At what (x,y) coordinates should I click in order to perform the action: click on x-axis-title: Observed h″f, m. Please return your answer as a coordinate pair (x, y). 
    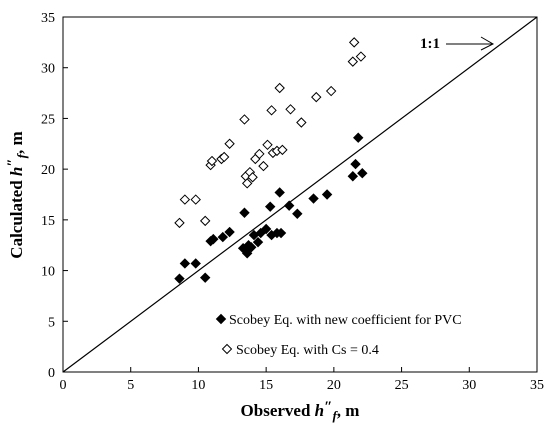
    Looking at the image, I should click on (300, 411).